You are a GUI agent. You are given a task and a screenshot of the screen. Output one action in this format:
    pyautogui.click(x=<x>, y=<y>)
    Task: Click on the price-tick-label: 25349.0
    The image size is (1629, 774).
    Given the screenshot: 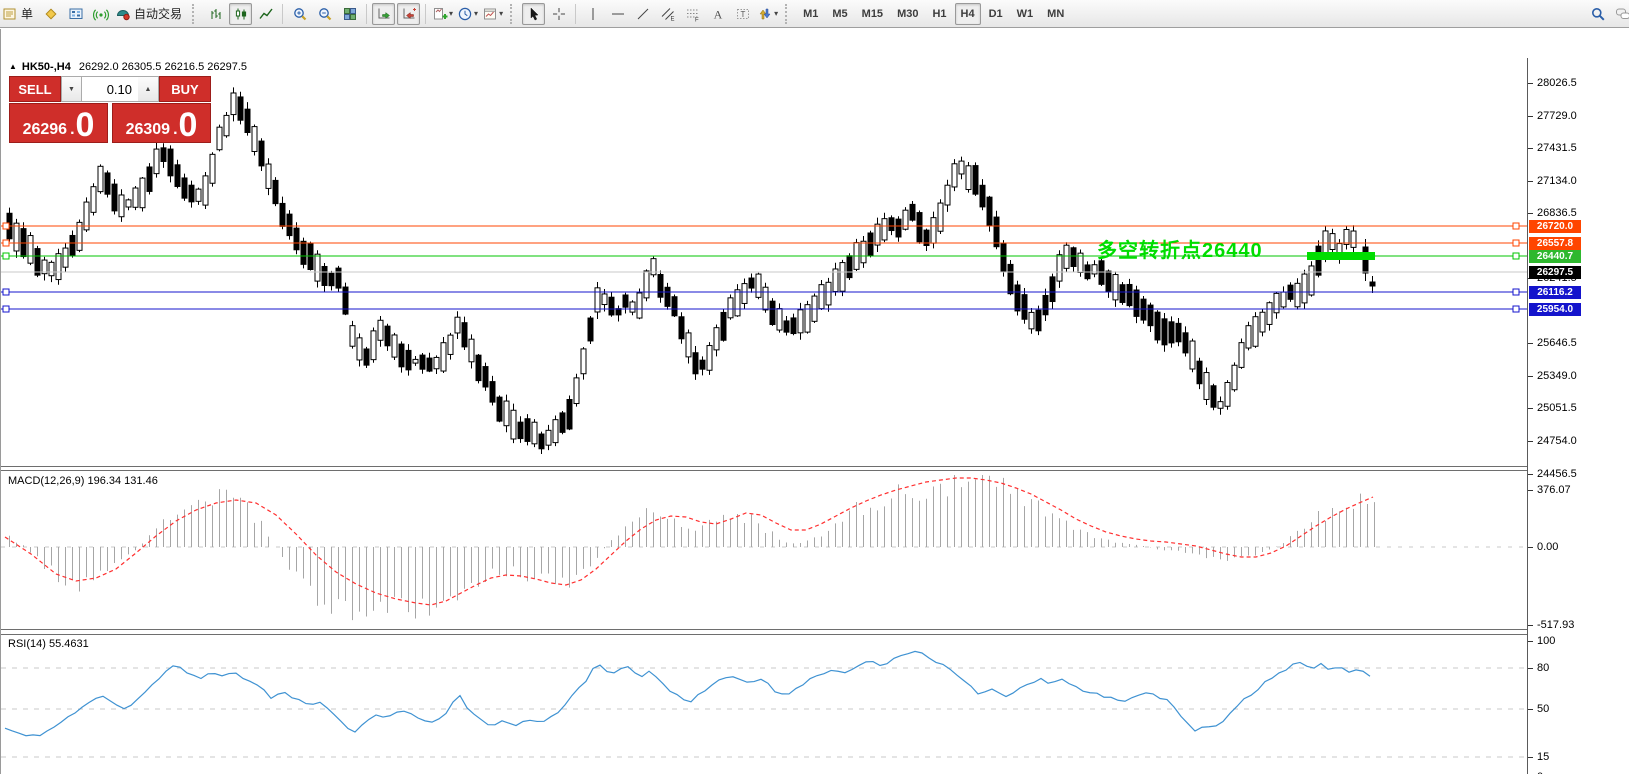 What is the action you would take?
    pyautogui.click(x=1557, y=375)
    